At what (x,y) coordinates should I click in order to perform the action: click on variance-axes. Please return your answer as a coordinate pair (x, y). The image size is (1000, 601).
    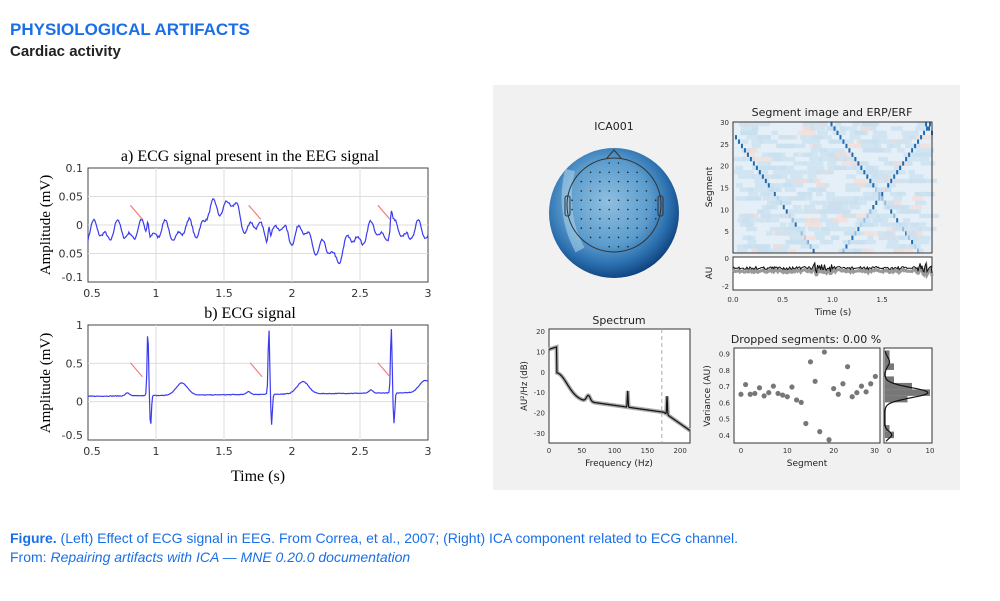
    Looking at the image, I should click on (807, 395).